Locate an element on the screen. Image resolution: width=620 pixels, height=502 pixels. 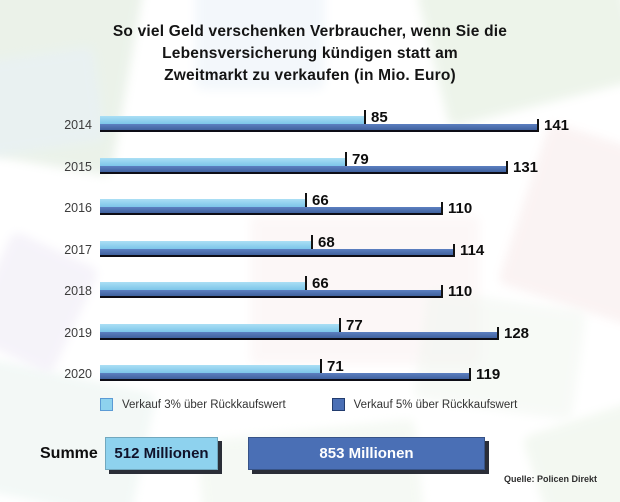
bar-2018-3pct: 66 is located at coordinates (214, 283).